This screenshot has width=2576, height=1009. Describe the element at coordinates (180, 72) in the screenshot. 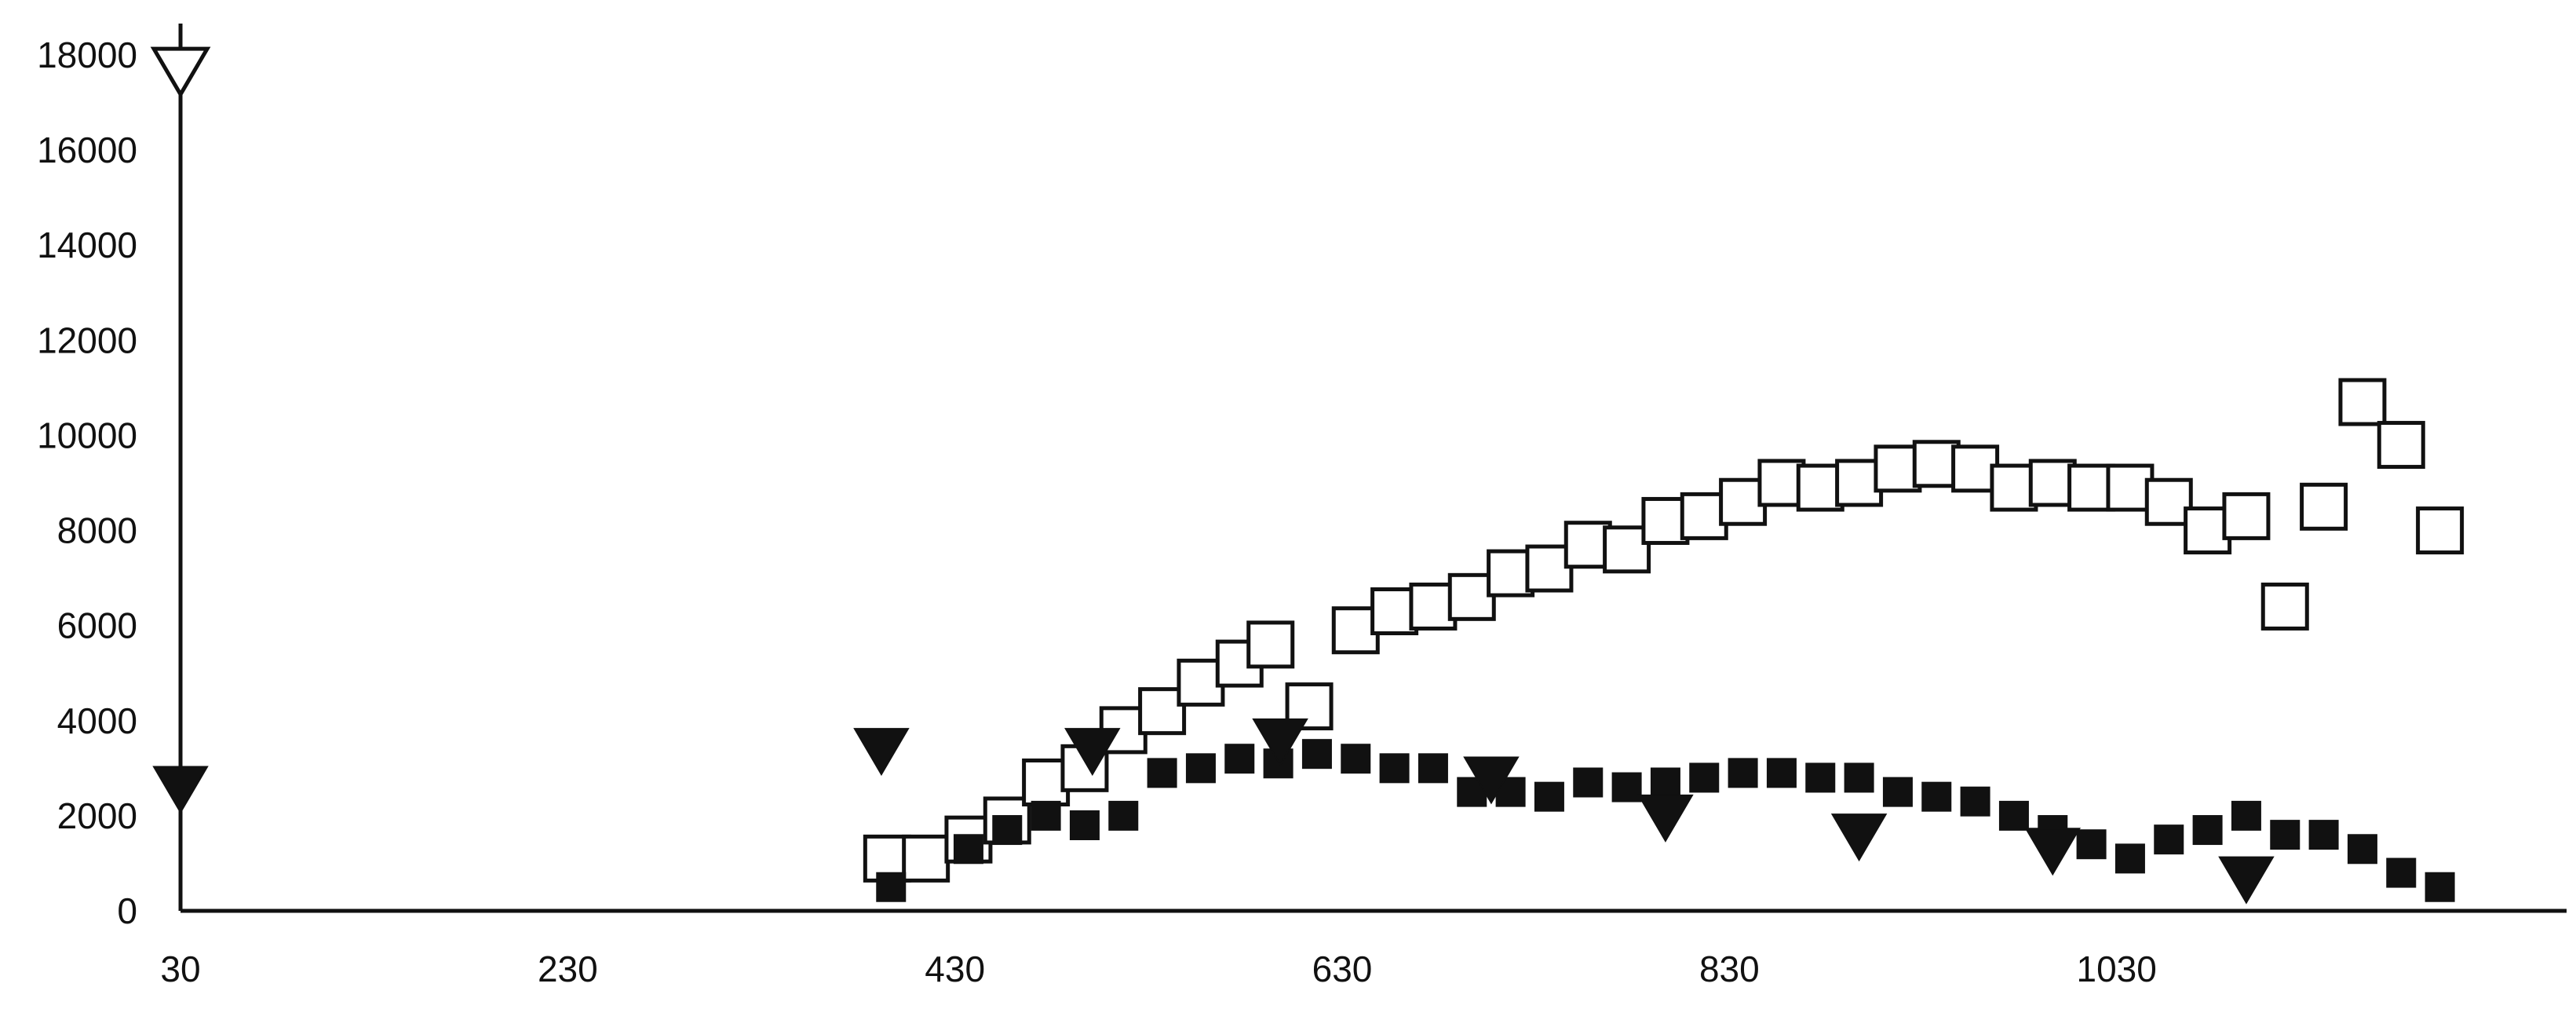

I see `open-triangle-point` at that location.